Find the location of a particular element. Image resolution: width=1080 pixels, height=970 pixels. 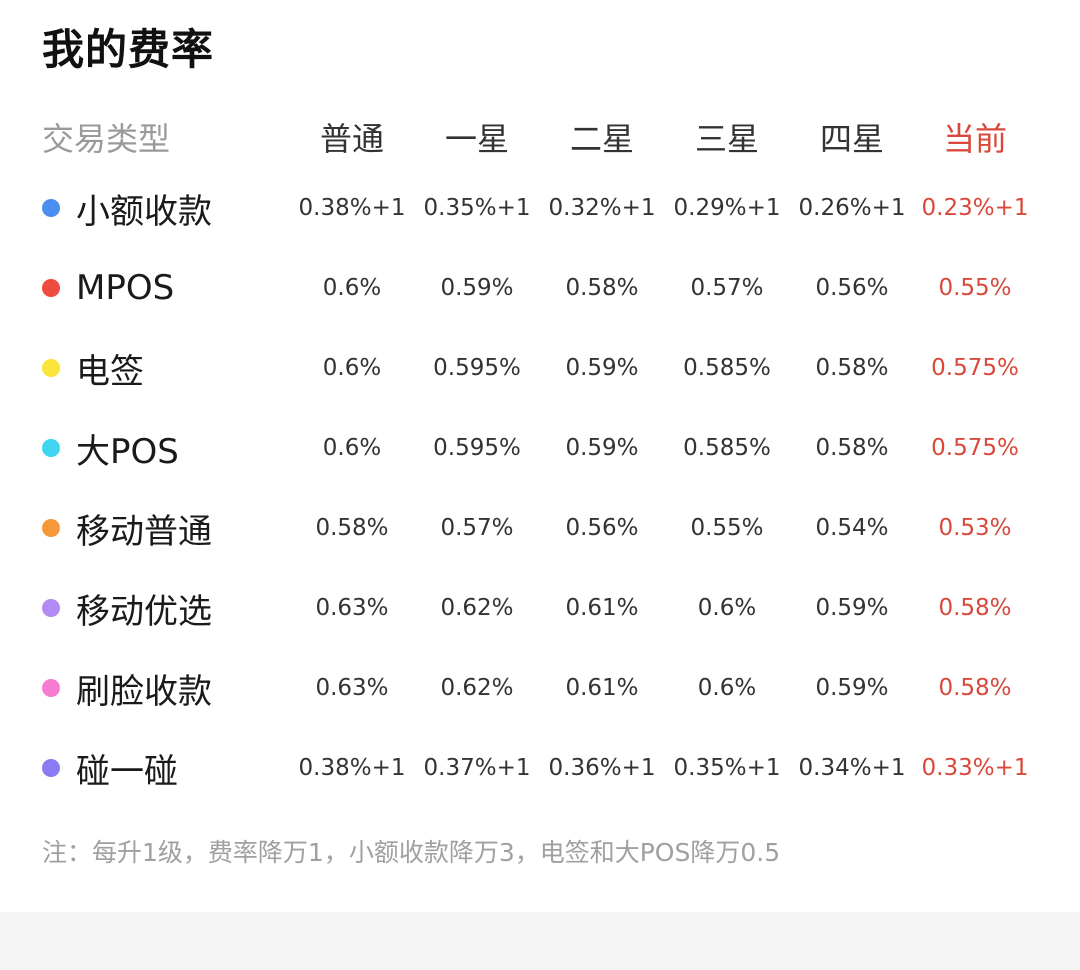

rate-cell: 0.36%+1 is located at coordinates (602, 768).